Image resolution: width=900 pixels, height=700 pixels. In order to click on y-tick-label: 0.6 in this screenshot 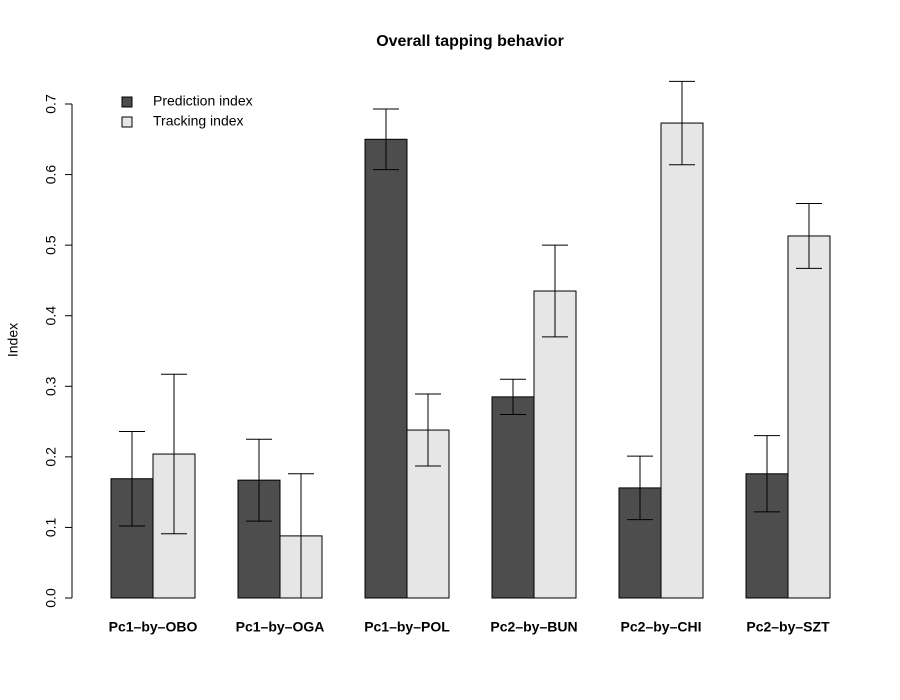, I will do `click(51, 175)`.